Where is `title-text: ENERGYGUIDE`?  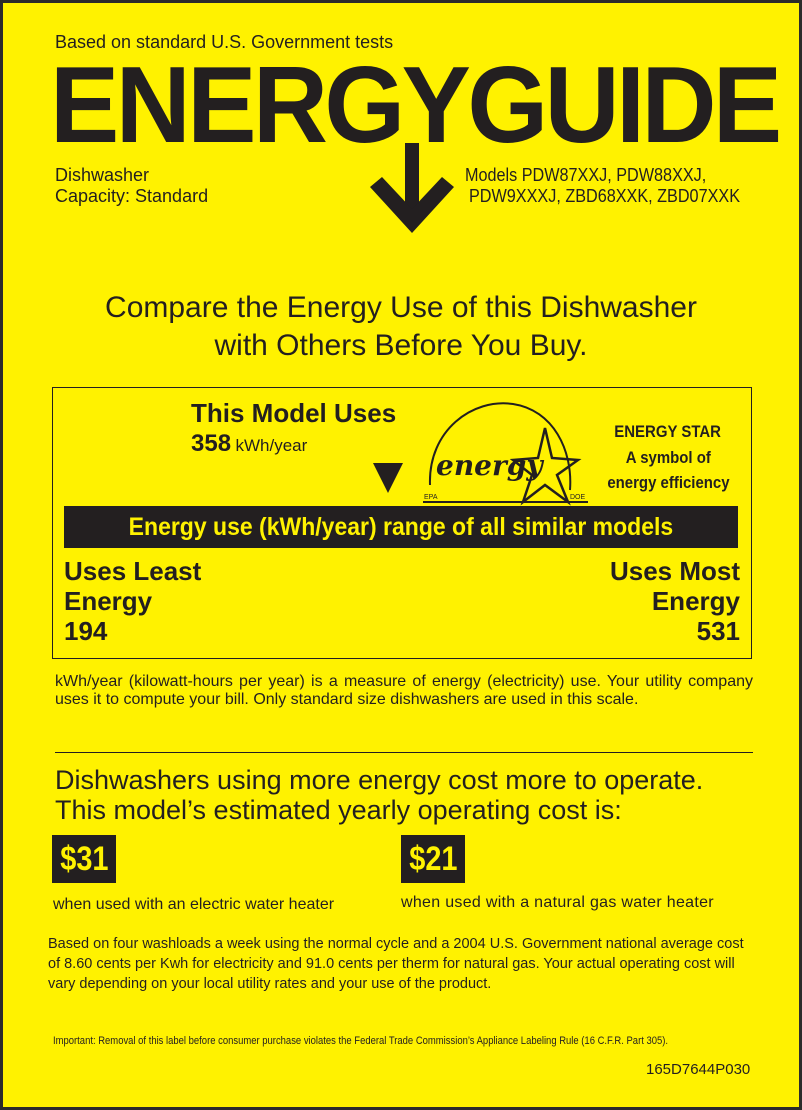 title-text: ENERGYGUIDE is located at coordinates (416, 105).